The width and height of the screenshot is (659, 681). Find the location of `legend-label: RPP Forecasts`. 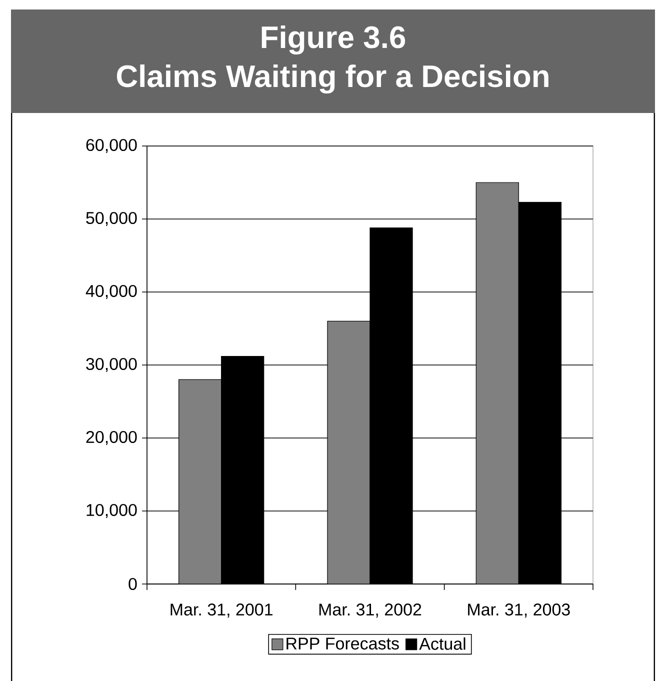

legend-label: RPP Forecasts is located at coordinates (342, 644).